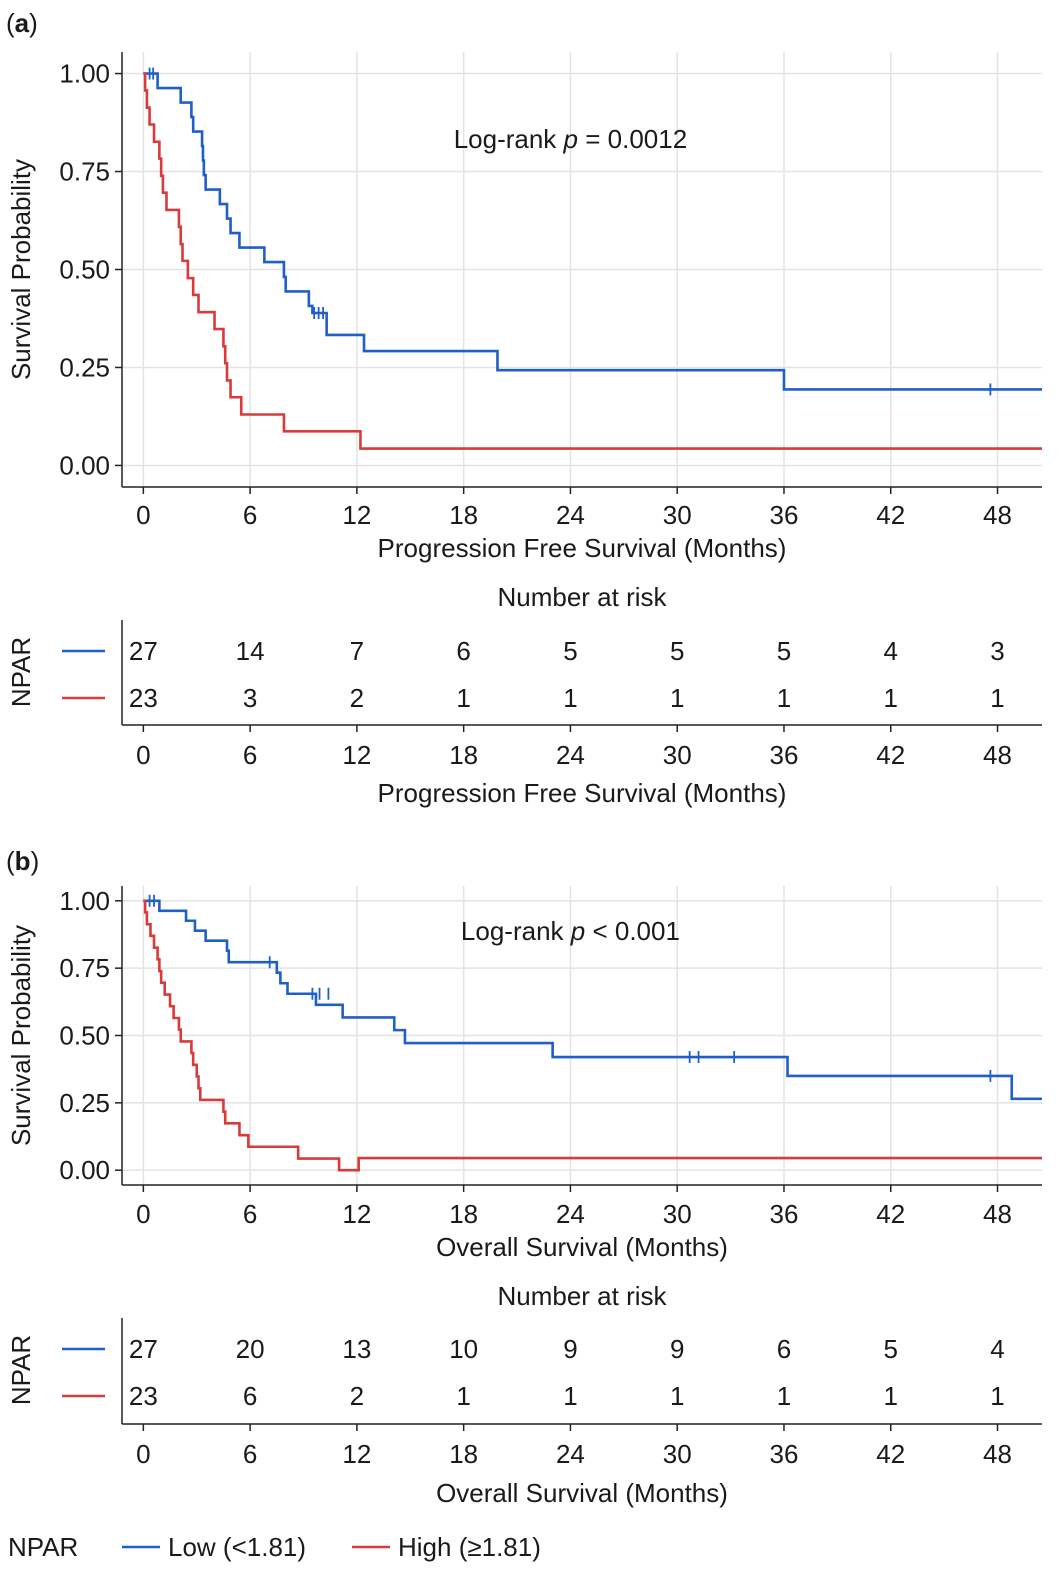  I want to click on risk-count: 10, so click(463, 1349).